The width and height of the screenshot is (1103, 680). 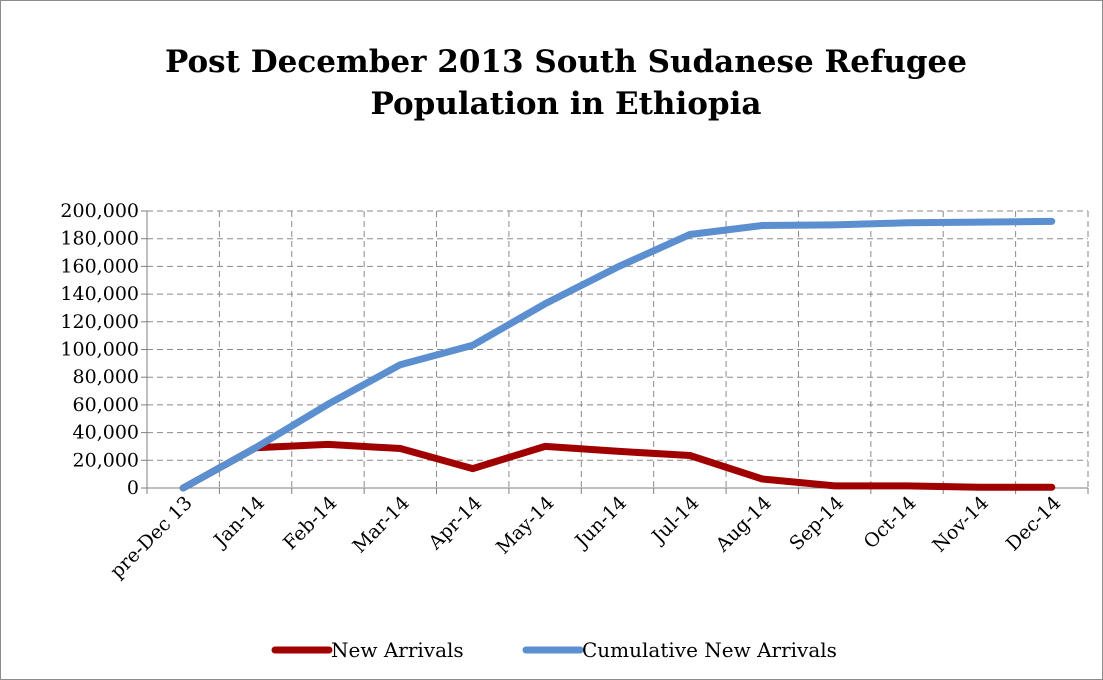 What do you see at coordinates (617, 466) in the screenshot?
I see `series-line-new-arrivals` at bounding box center [617, 466].